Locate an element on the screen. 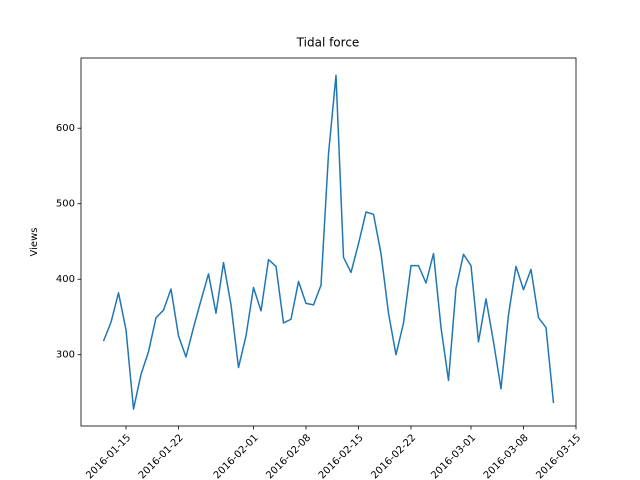  x-tick-label: 2016-02-08 is located at coordinates (288, 456).